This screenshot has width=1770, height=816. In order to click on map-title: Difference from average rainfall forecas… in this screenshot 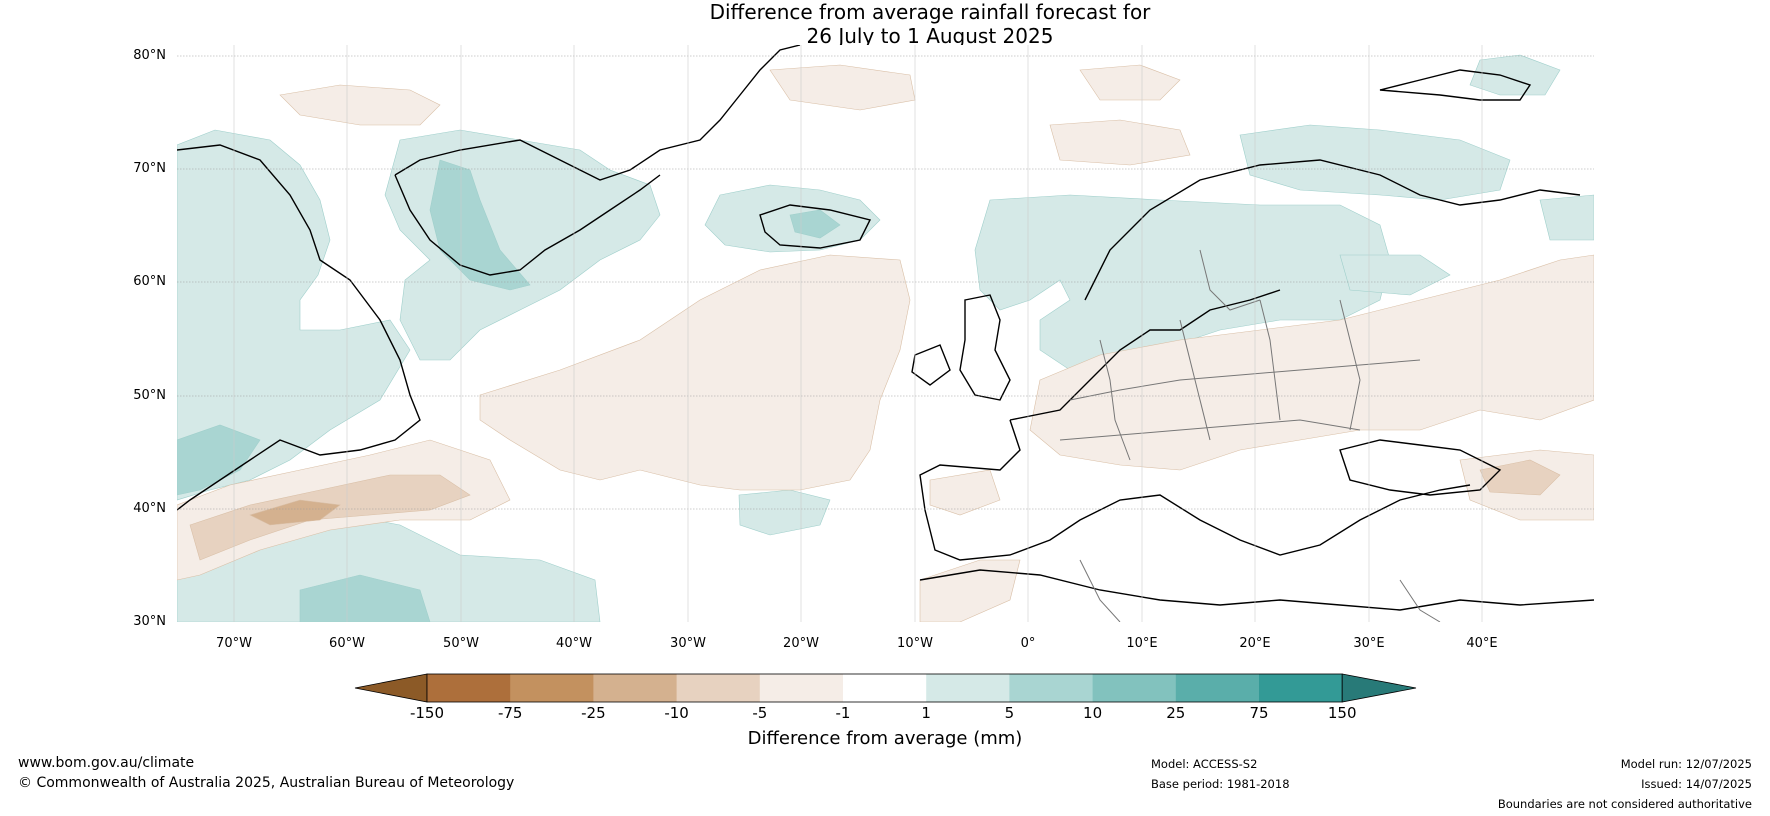, I will do `click(930, 24)`.